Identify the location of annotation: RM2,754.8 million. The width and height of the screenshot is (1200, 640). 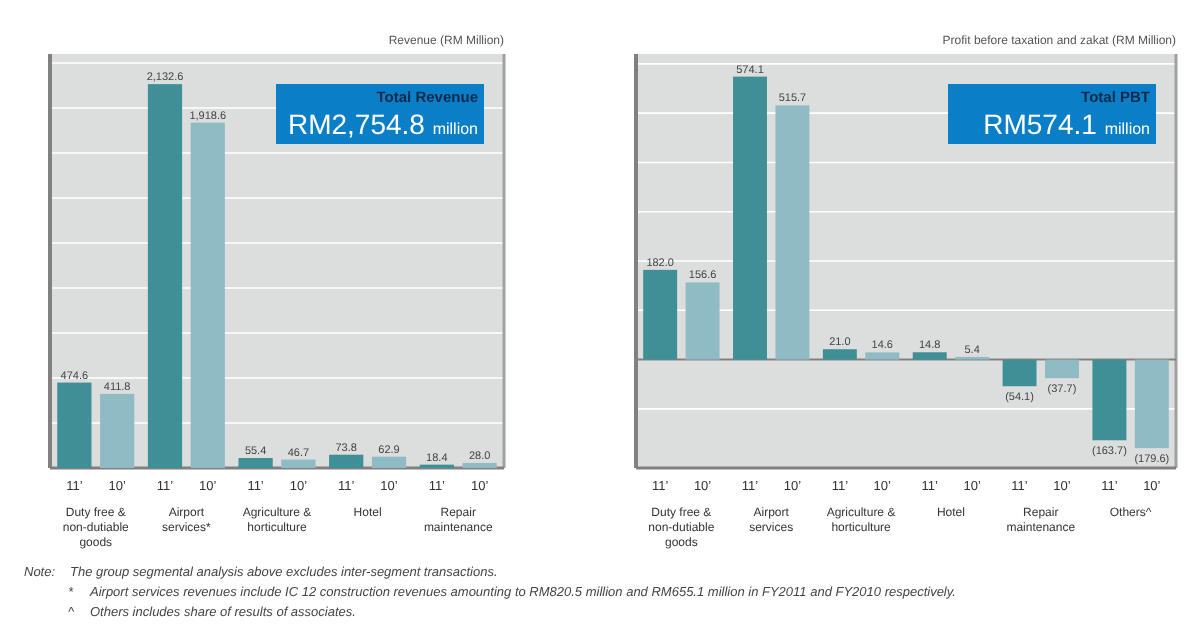
(382, 124).